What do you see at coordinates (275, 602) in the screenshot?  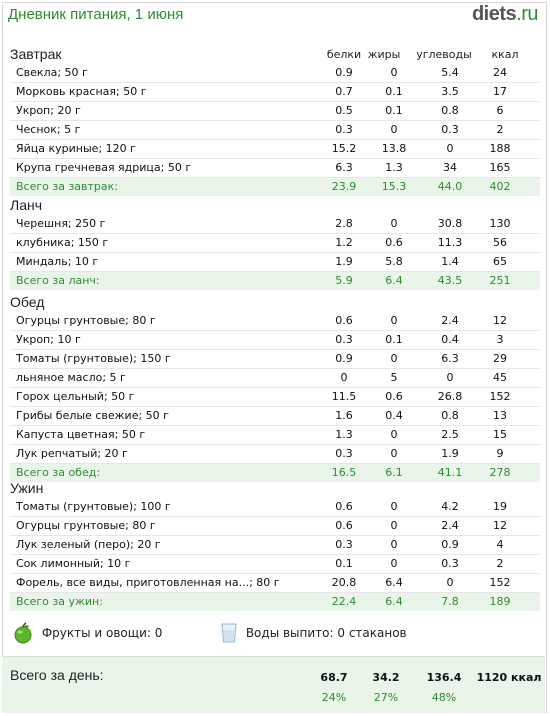 I see `meal-total-row: Всего за ужин: 22.4 6.4 7.8 189` at bounding box center [275, 602].